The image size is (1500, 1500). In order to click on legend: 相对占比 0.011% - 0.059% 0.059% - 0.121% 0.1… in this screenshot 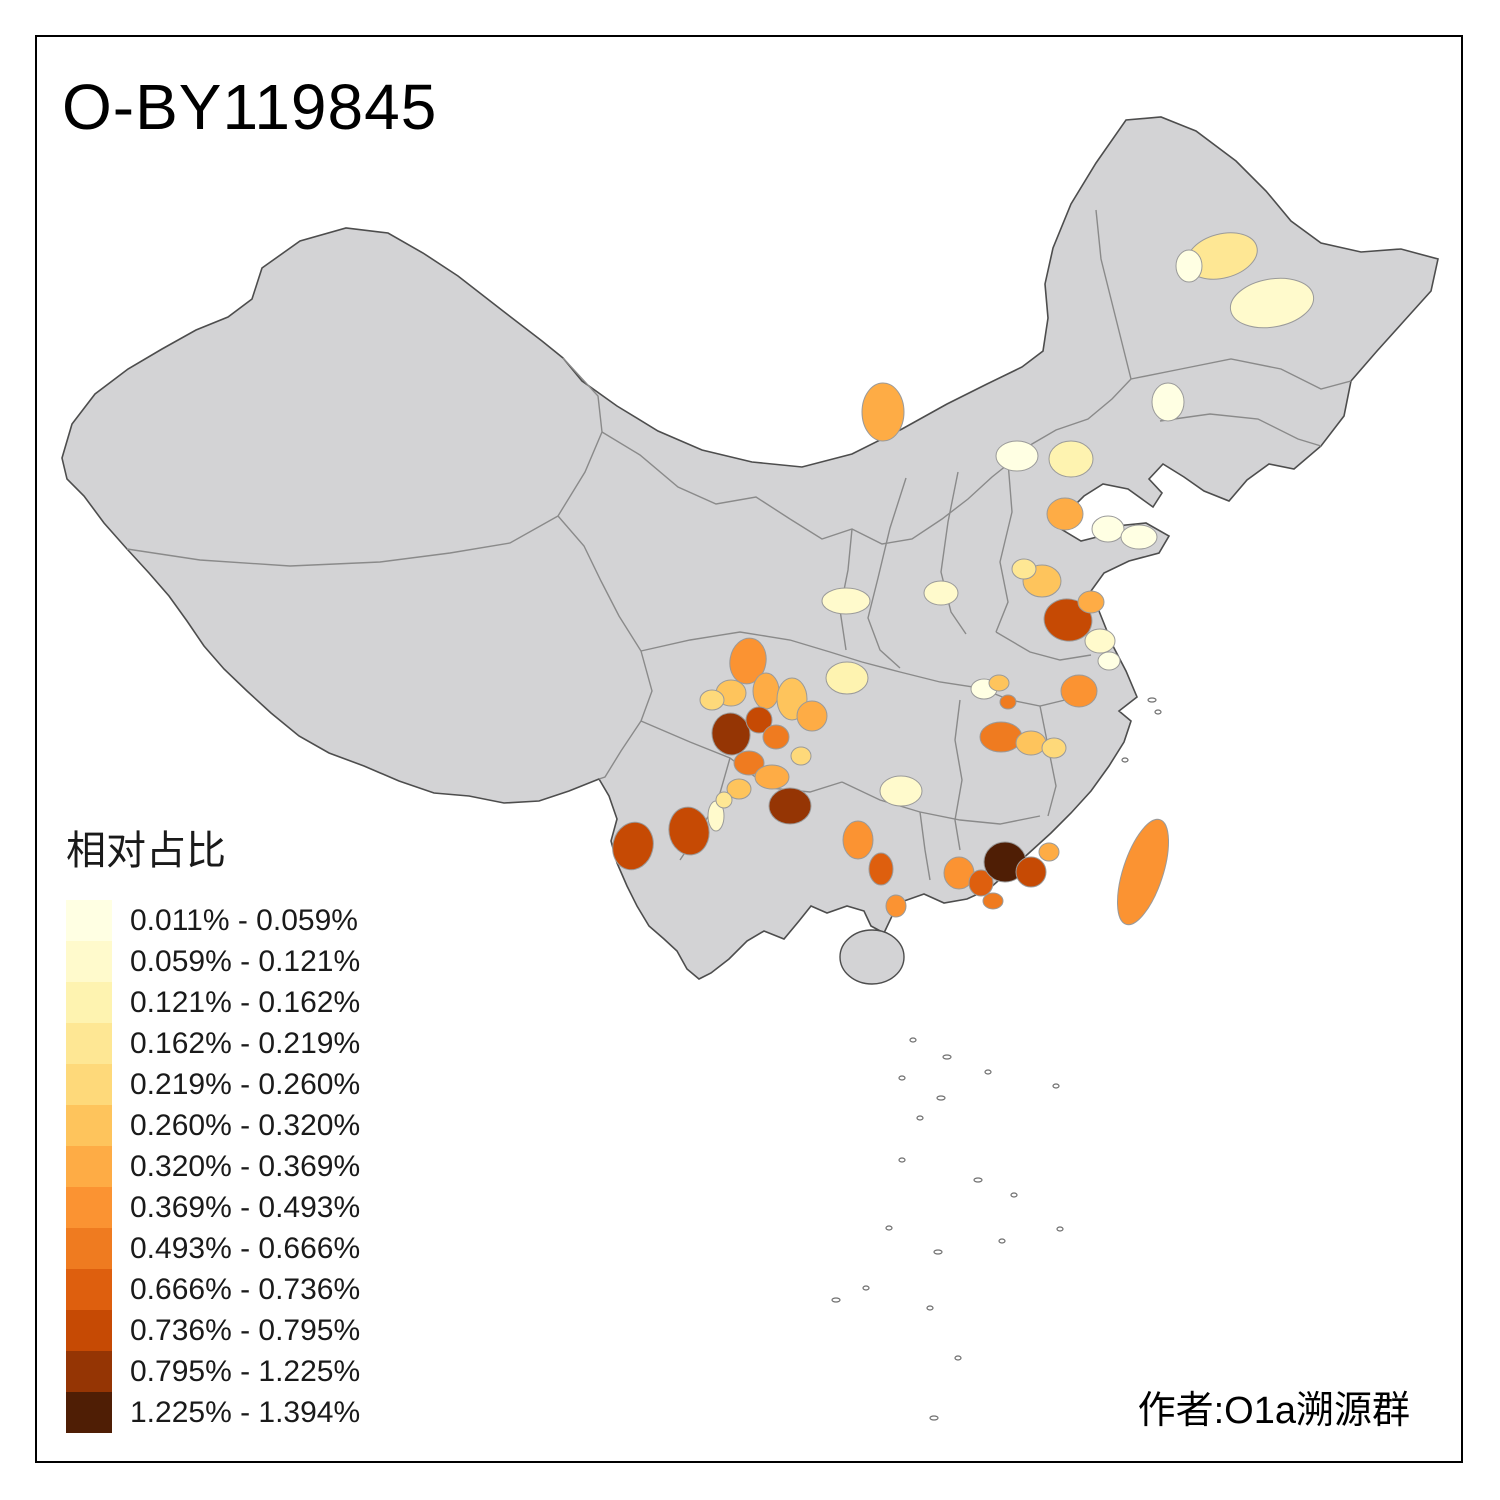, I will do `click(213, 1125)`.